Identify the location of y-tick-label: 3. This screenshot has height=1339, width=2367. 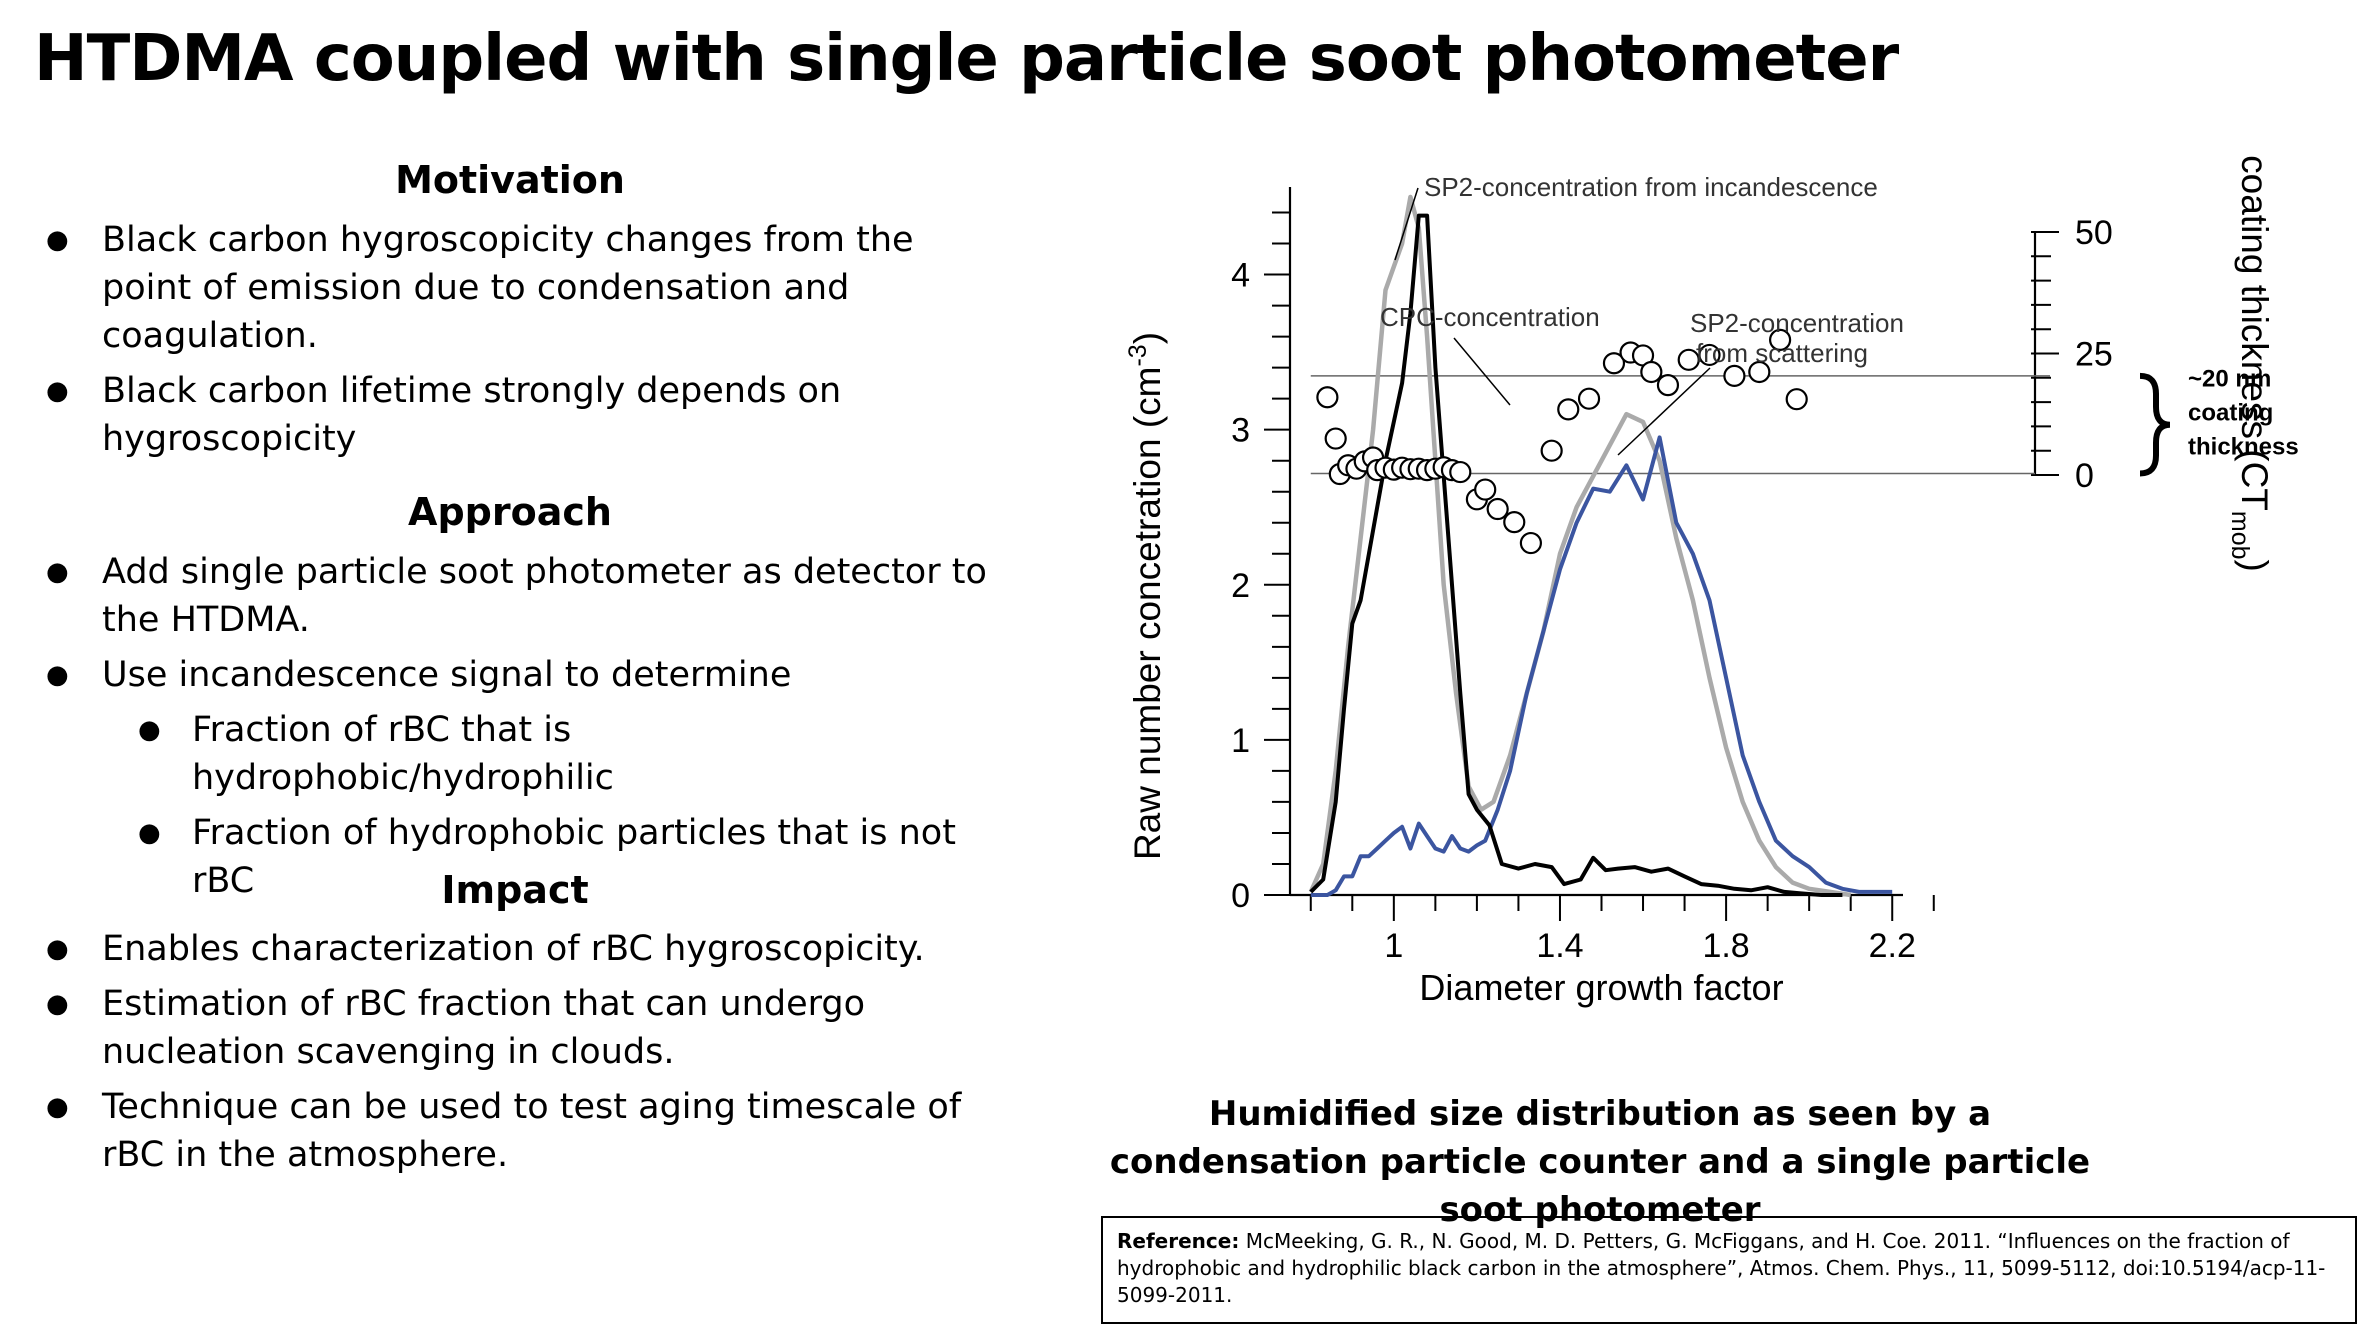
(1240, 431).